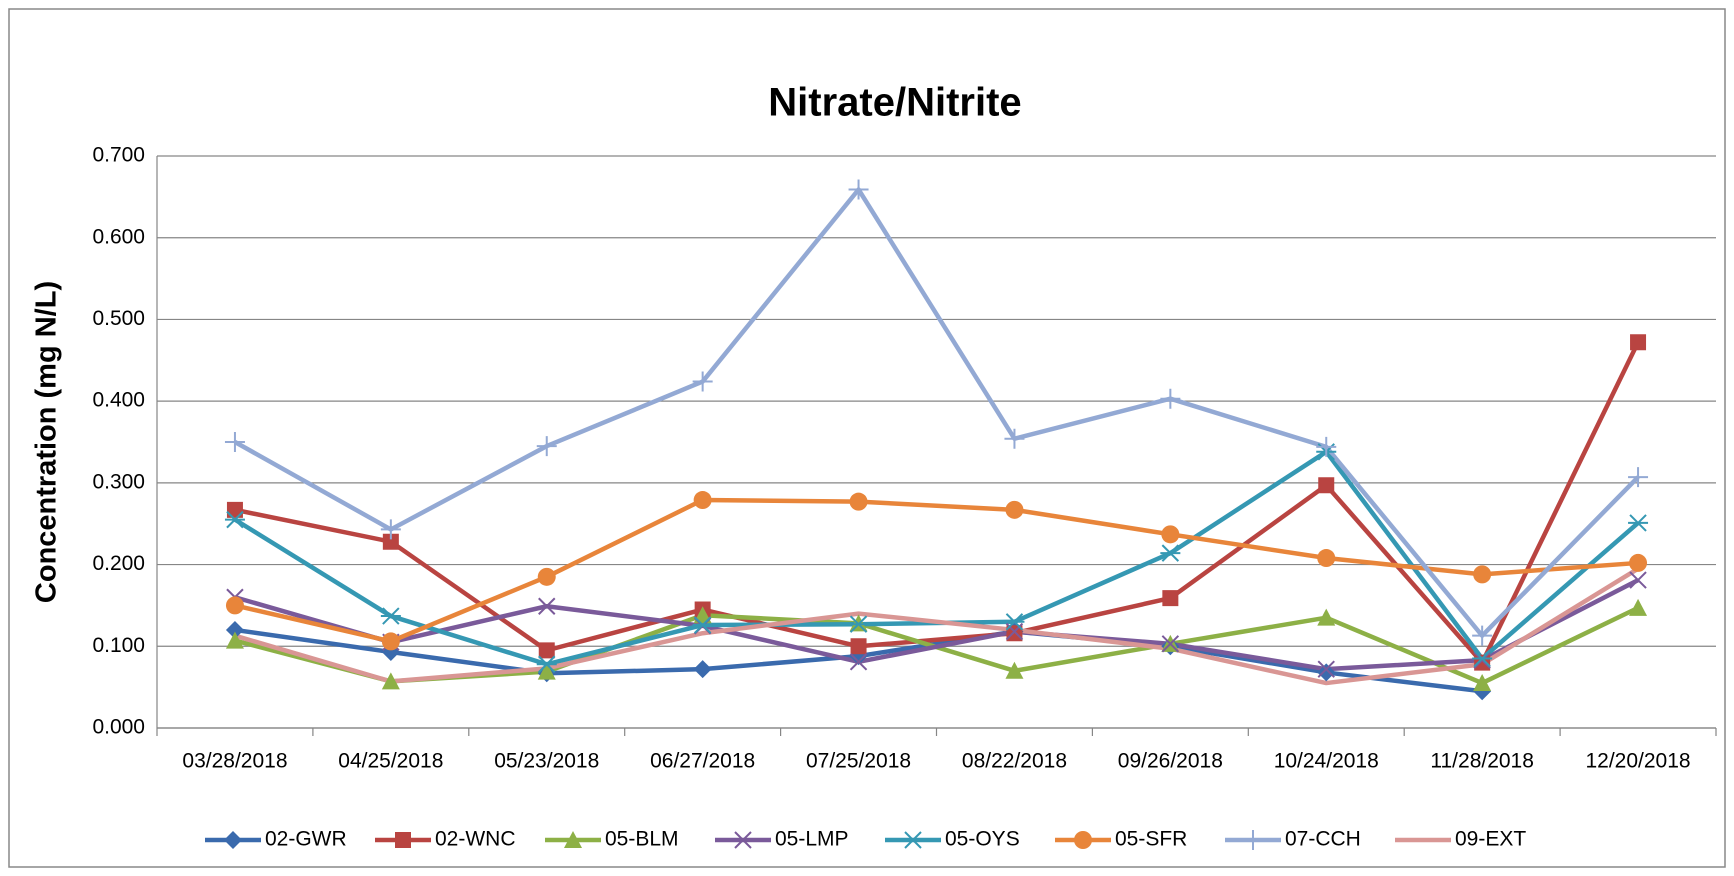 The width and height of the screenshot is (1734, 876). Describe the element at coordinates (702, 761) in the screenshot. I see `x-tick-label: 06/27/2018` at that location.